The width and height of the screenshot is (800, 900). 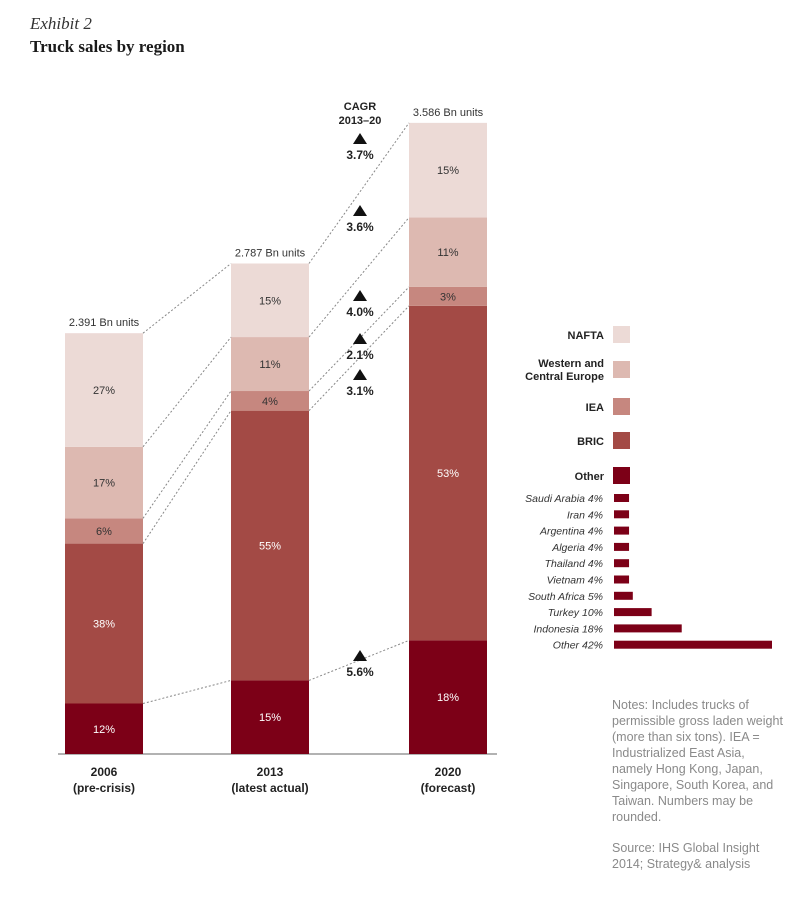 What do you see at coordinates (104, 788) in the screenshot?
I see `x-sublabel-2006: (pre-crisis)` at bounding box center [104, 788].